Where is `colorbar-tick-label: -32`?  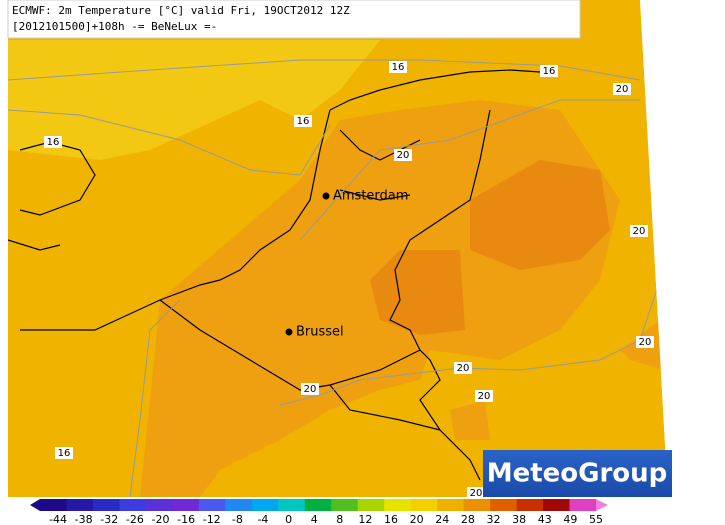
colorbar-tick-label: -32 is located at coordinates (109, 519).